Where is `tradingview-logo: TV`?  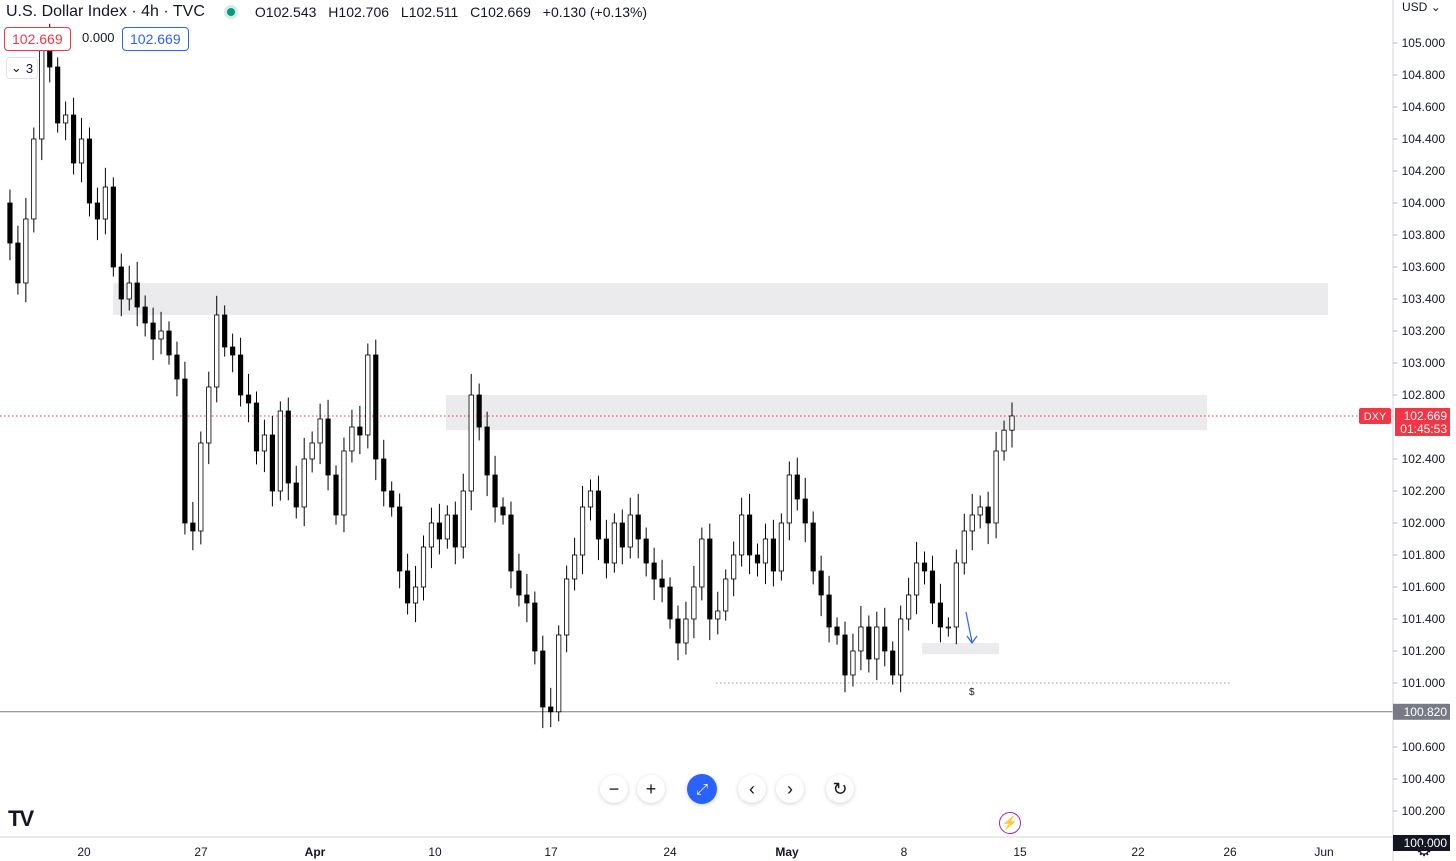 tradingview-logo: TV is located at coordinates (21, 818).